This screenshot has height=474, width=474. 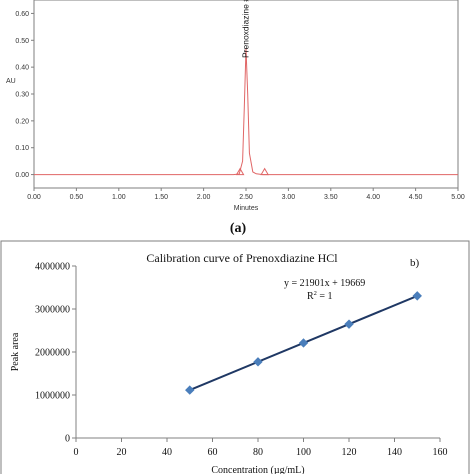 What do you see at coordinates (315, 293) in the screenshot?
I see `r-squared-exponent: 2` at bounding box center [315, 293].